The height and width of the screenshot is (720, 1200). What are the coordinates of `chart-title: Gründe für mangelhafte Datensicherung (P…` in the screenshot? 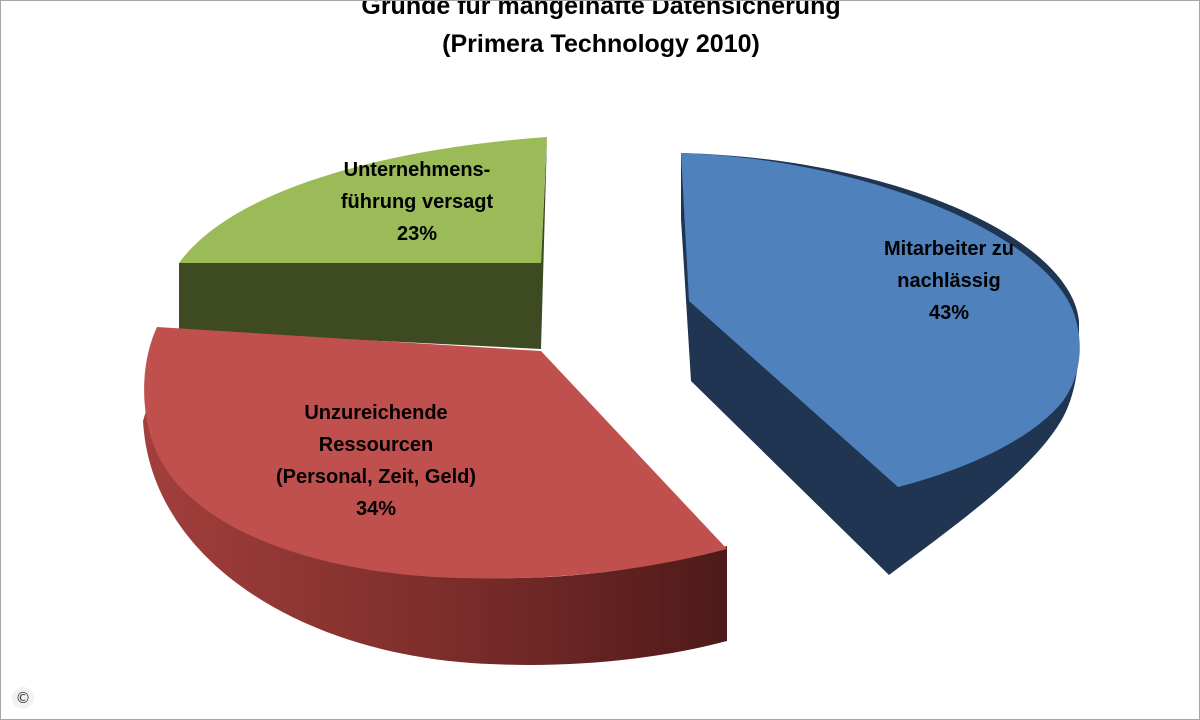 It's located at (600, 31).